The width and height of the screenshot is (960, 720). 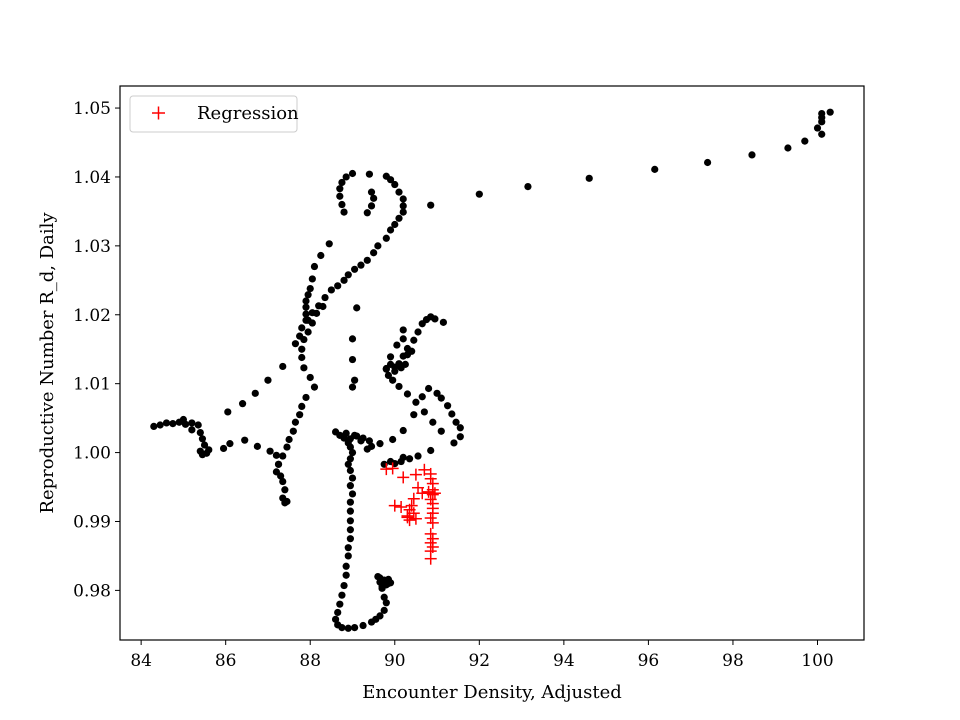 I want to click on x-tick-label: 88, so click(x=310, y=661).